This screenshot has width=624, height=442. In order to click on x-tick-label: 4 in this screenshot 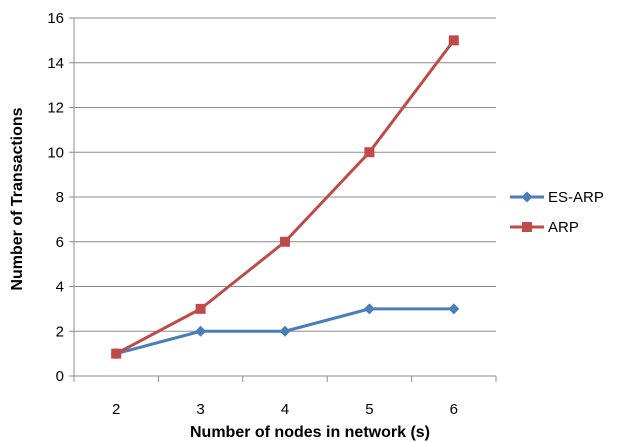, I will do `click(285, 409)`.